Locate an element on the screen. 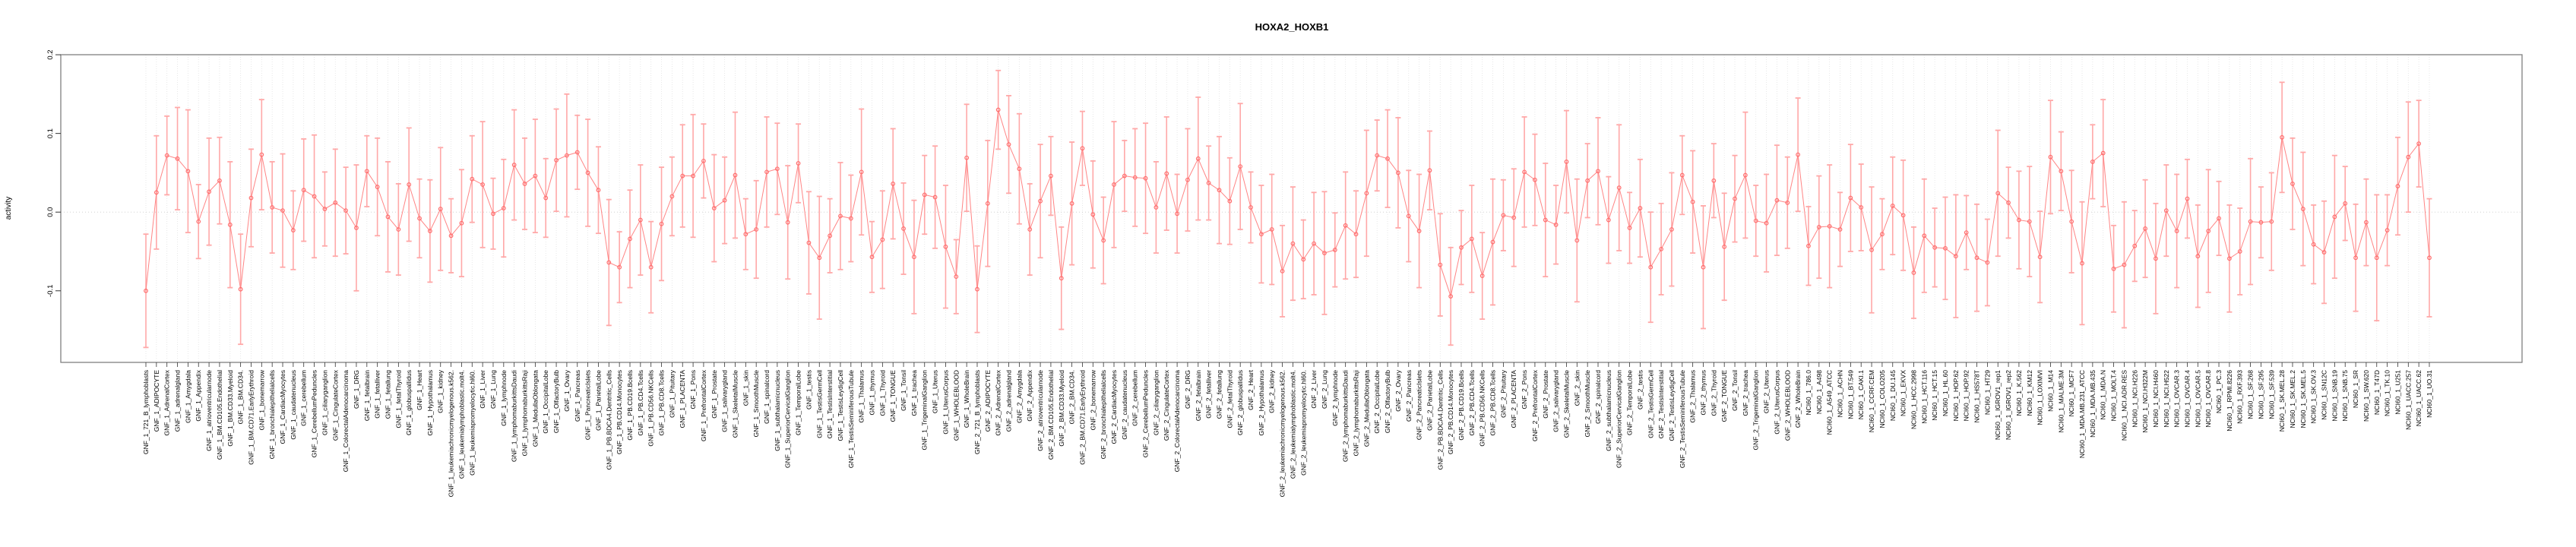  x-tick-label: GNF_1_Thyroid is located at coordinates (882, 393).